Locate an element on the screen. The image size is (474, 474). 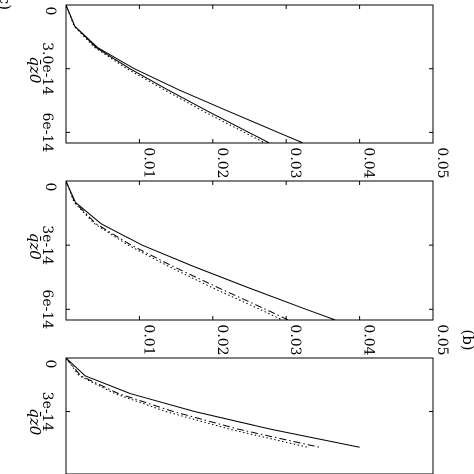
panel-label: (c) is located at coordinates (7, 5).